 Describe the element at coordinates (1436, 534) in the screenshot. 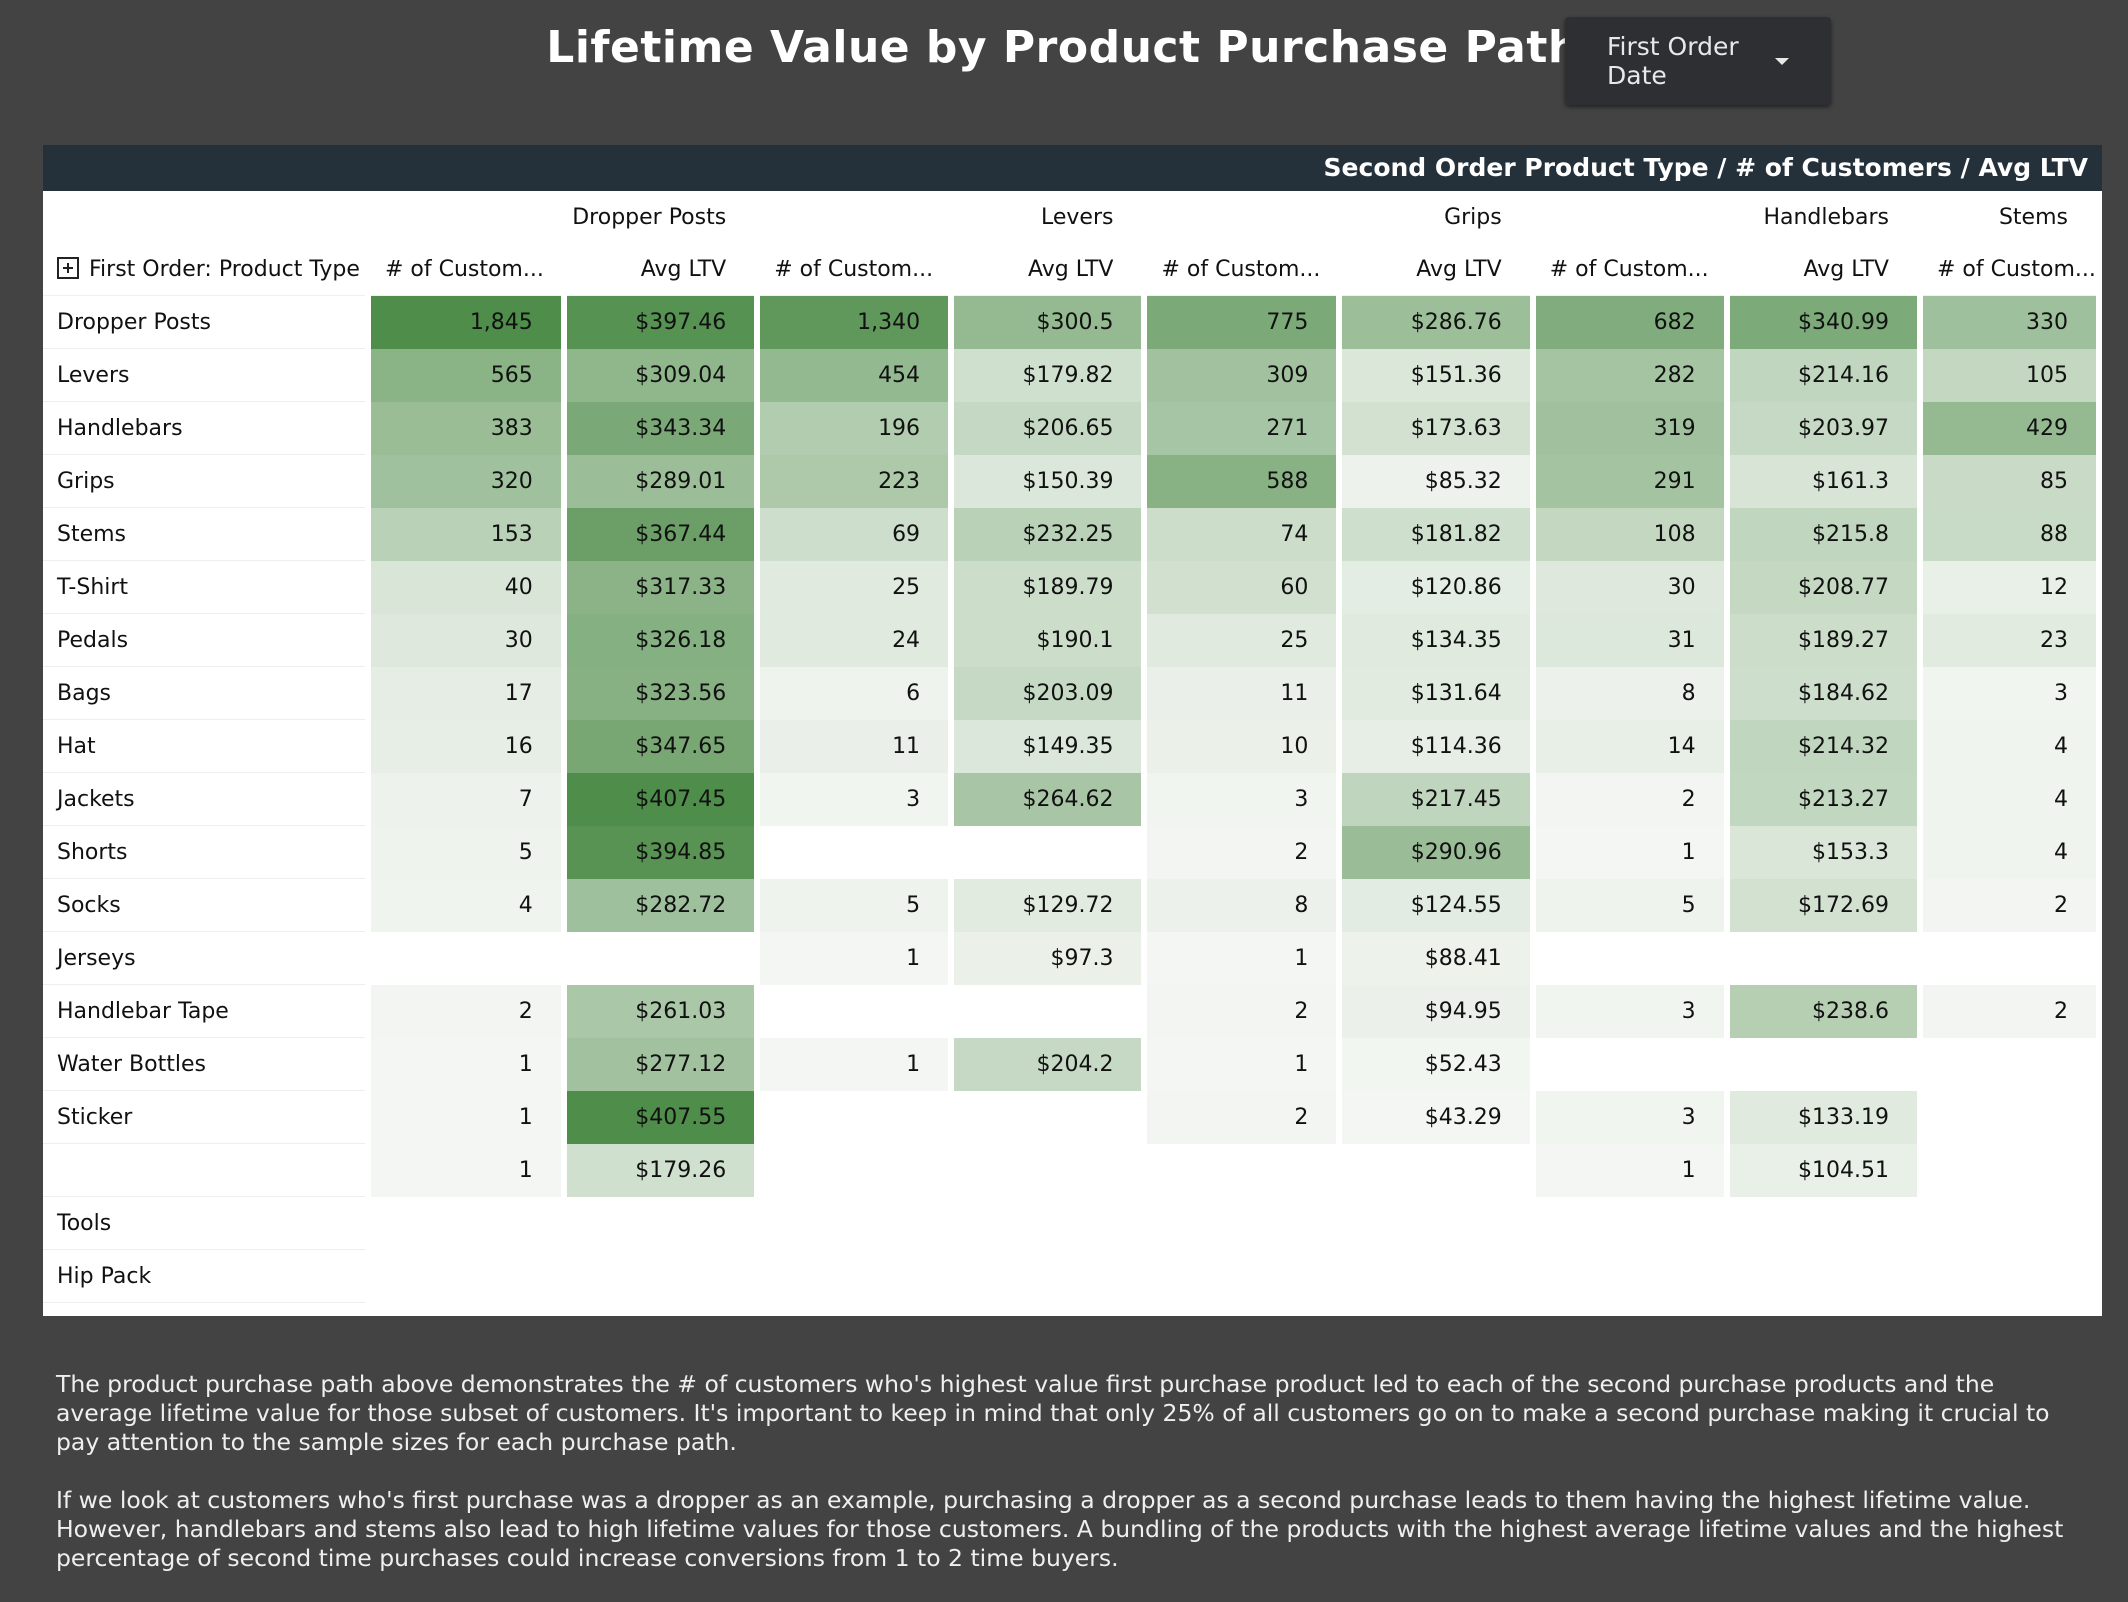

I see `avg-ltv-cell: $181.82` at that location.